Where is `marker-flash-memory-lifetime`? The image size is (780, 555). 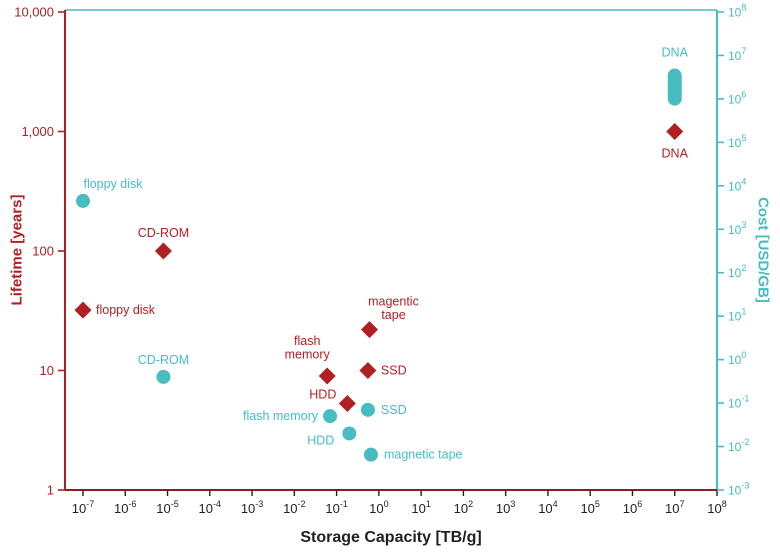
marker-flash-memory-lifetime is located at coordinates (327, 376).